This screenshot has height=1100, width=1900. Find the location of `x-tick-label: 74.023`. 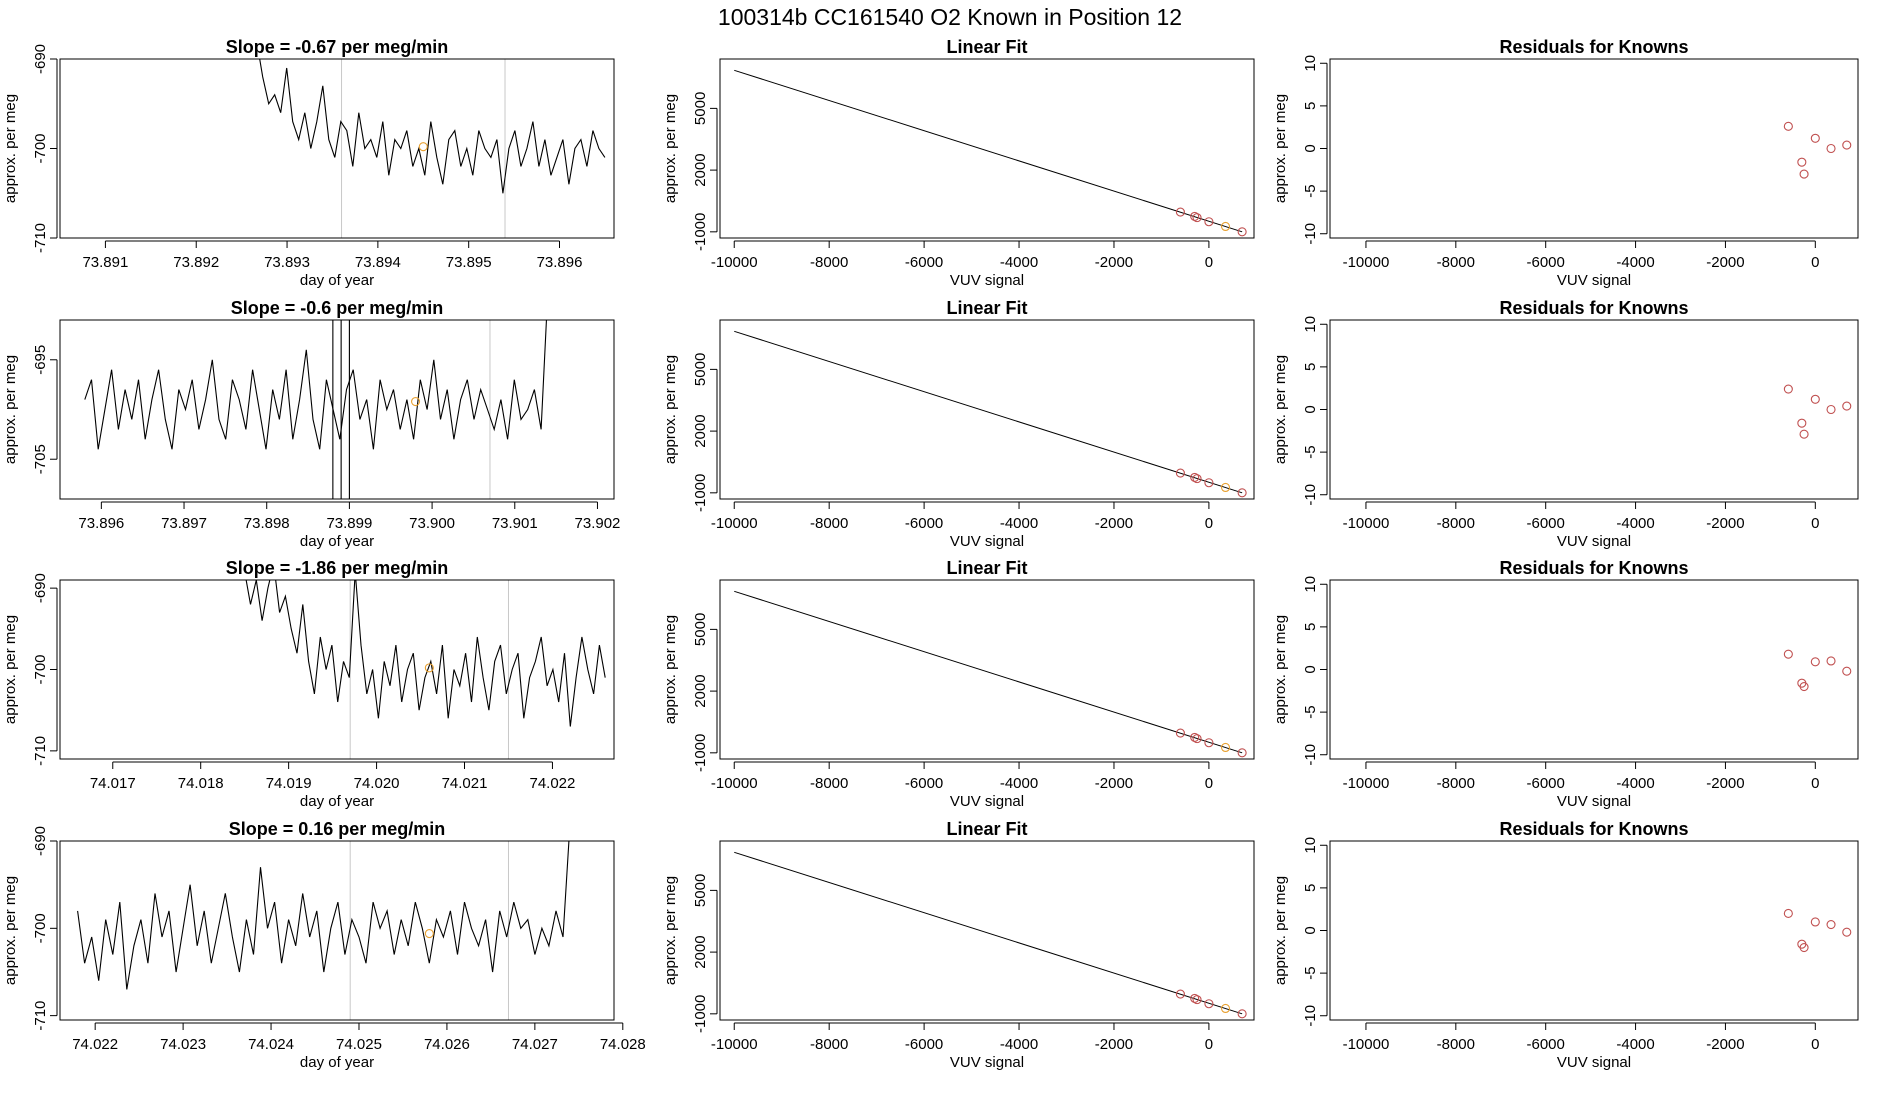

x-tick-label: 74.023 is located at coordinates (183, 1044).